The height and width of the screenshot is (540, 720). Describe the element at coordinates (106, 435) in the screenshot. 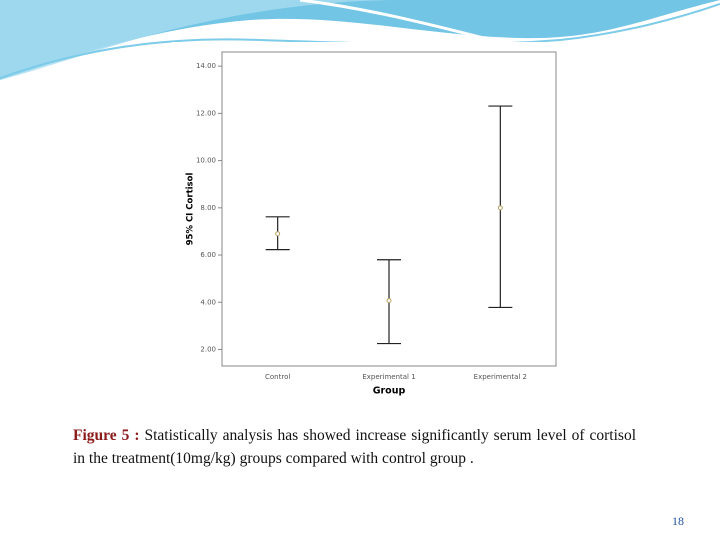

I see `caption-label: Figure 5 :` at that location.